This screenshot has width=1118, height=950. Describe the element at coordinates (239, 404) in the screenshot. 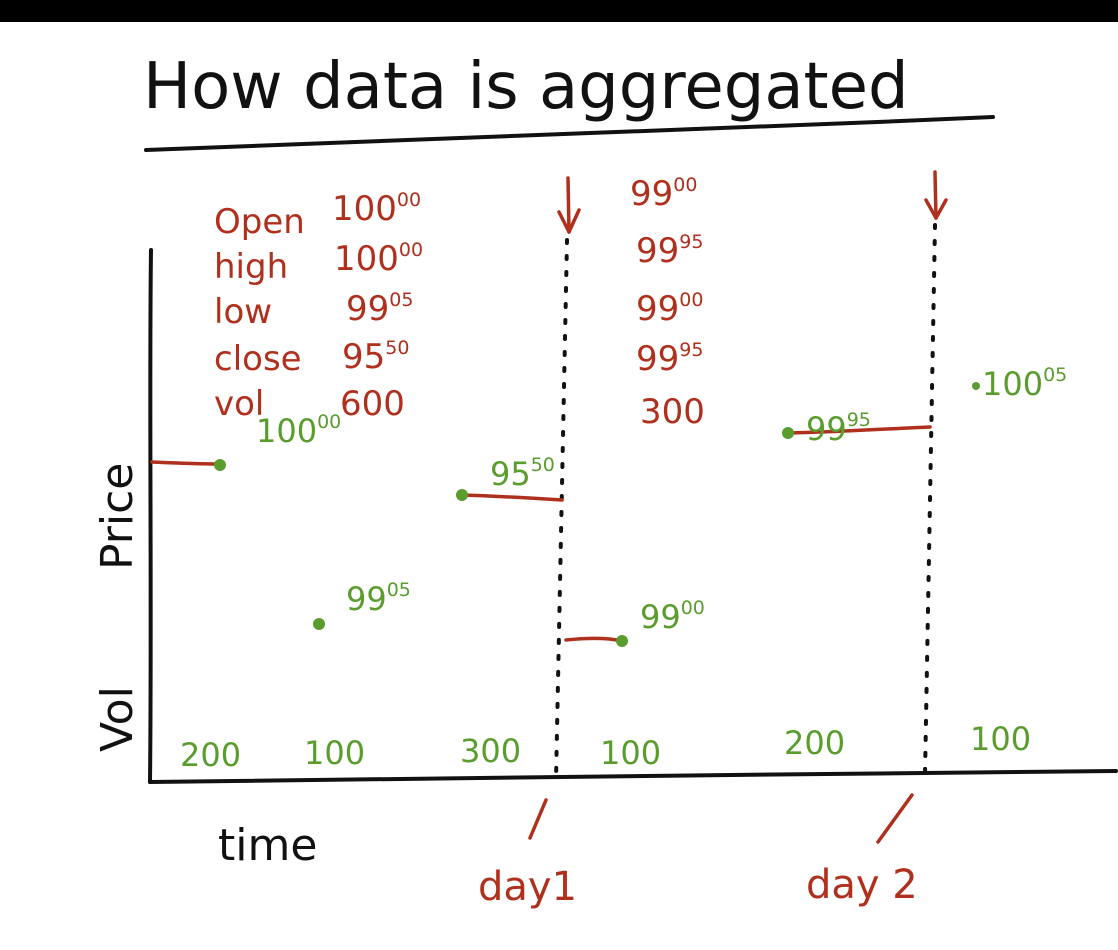

I see `summary-label-vol: vol` at that location.